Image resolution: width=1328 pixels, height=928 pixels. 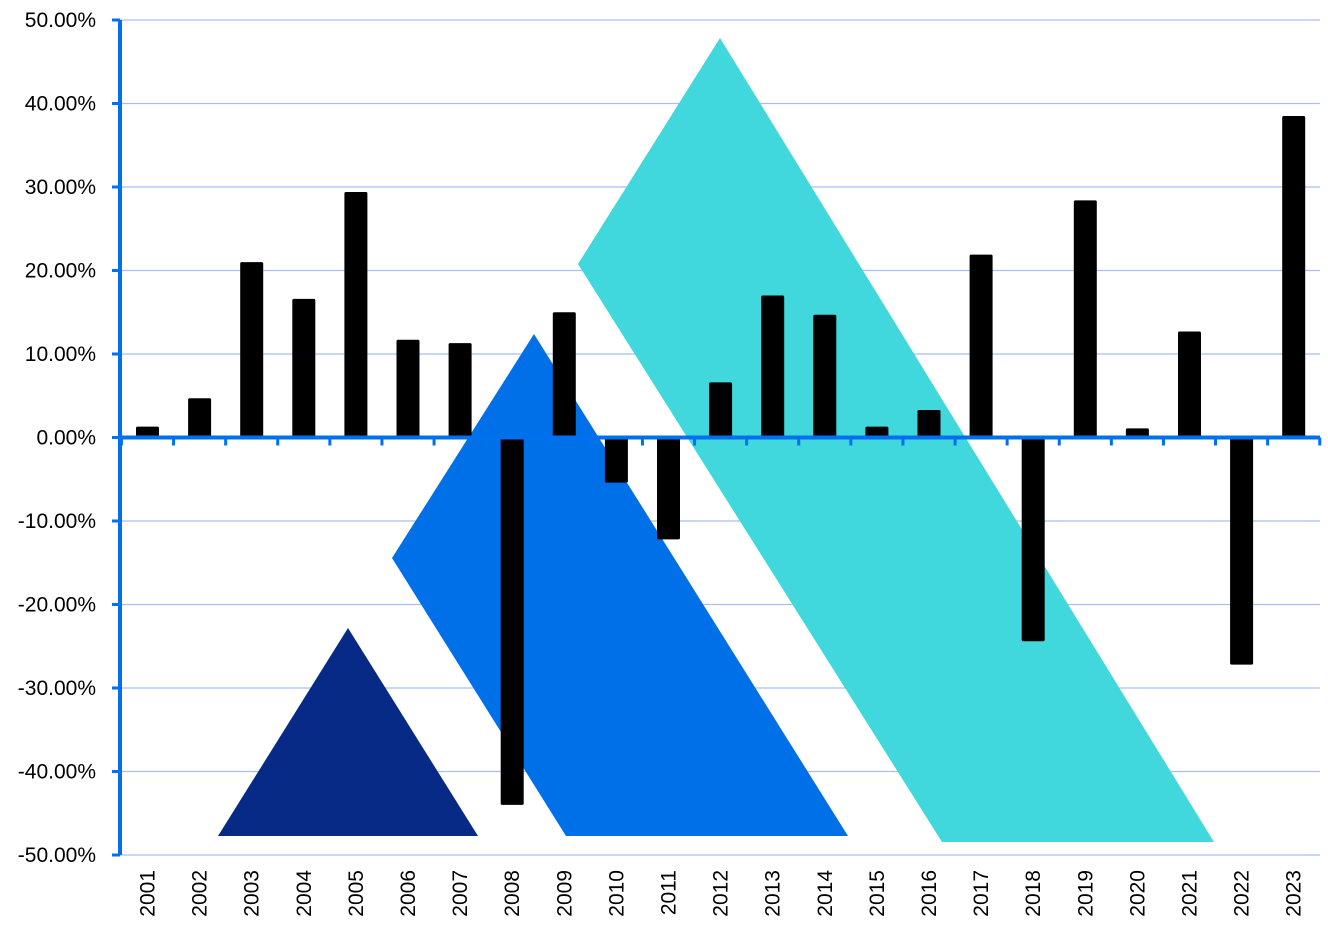 I want to click on bar-2002, so click(x=200, y=418).